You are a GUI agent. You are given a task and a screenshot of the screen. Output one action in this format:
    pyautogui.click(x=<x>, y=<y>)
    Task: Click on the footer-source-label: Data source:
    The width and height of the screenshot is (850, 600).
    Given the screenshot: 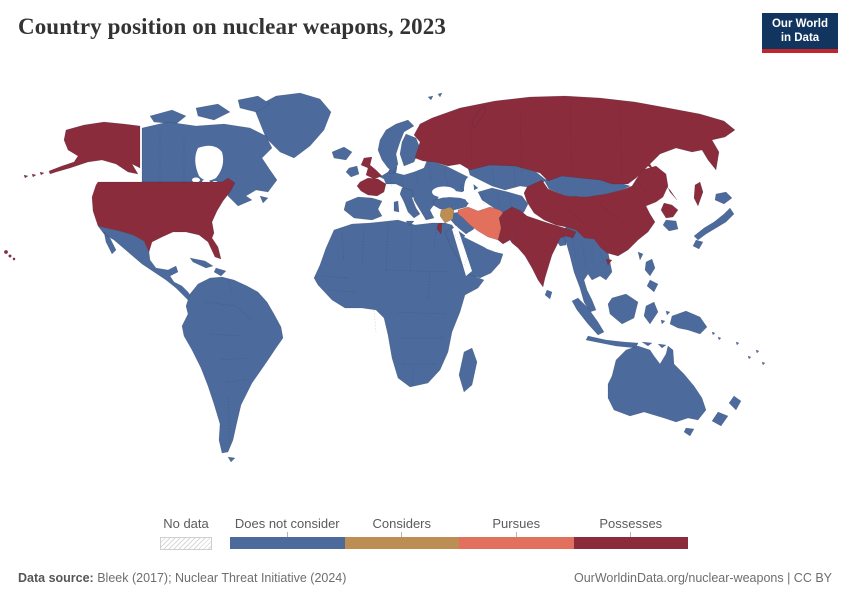 What is the action you would take?
    pyautogui.click(x=56, y=578)
    